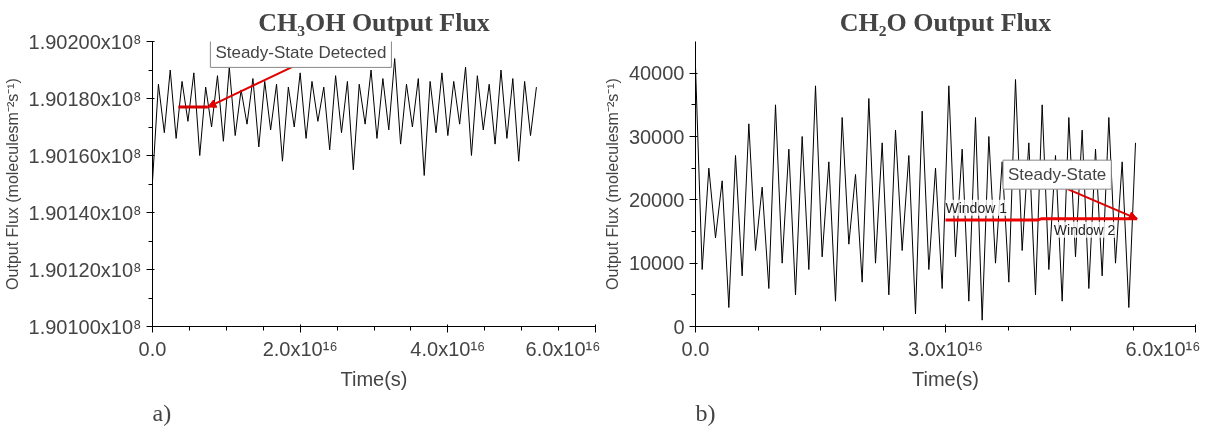 Image resolution: width=1210 pixels, height=436 pixels. I want to click on y-tick-label: 30000, so click(656, 136).